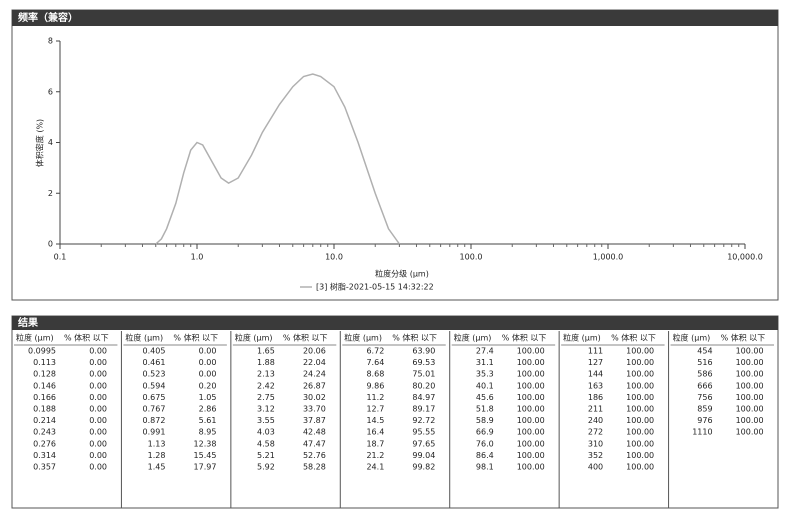  I want to click on size-cell: 12.7, so click(375, 409).